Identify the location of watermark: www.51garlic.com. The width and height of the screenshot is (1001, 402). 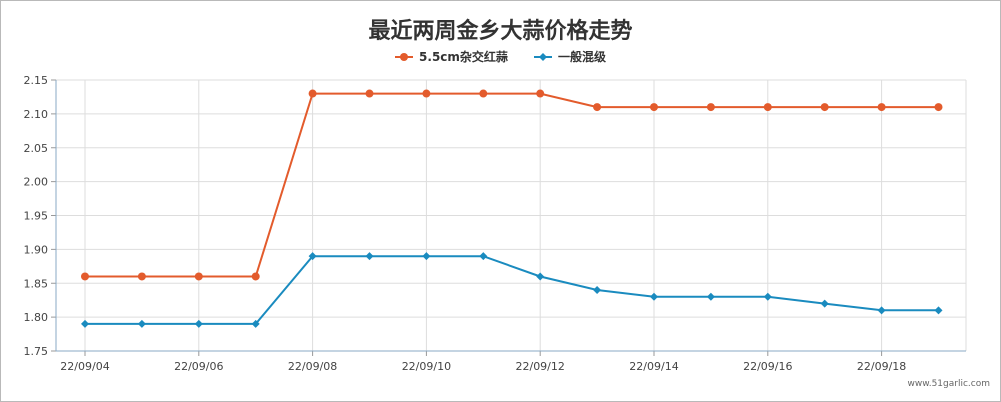
(948, 384).